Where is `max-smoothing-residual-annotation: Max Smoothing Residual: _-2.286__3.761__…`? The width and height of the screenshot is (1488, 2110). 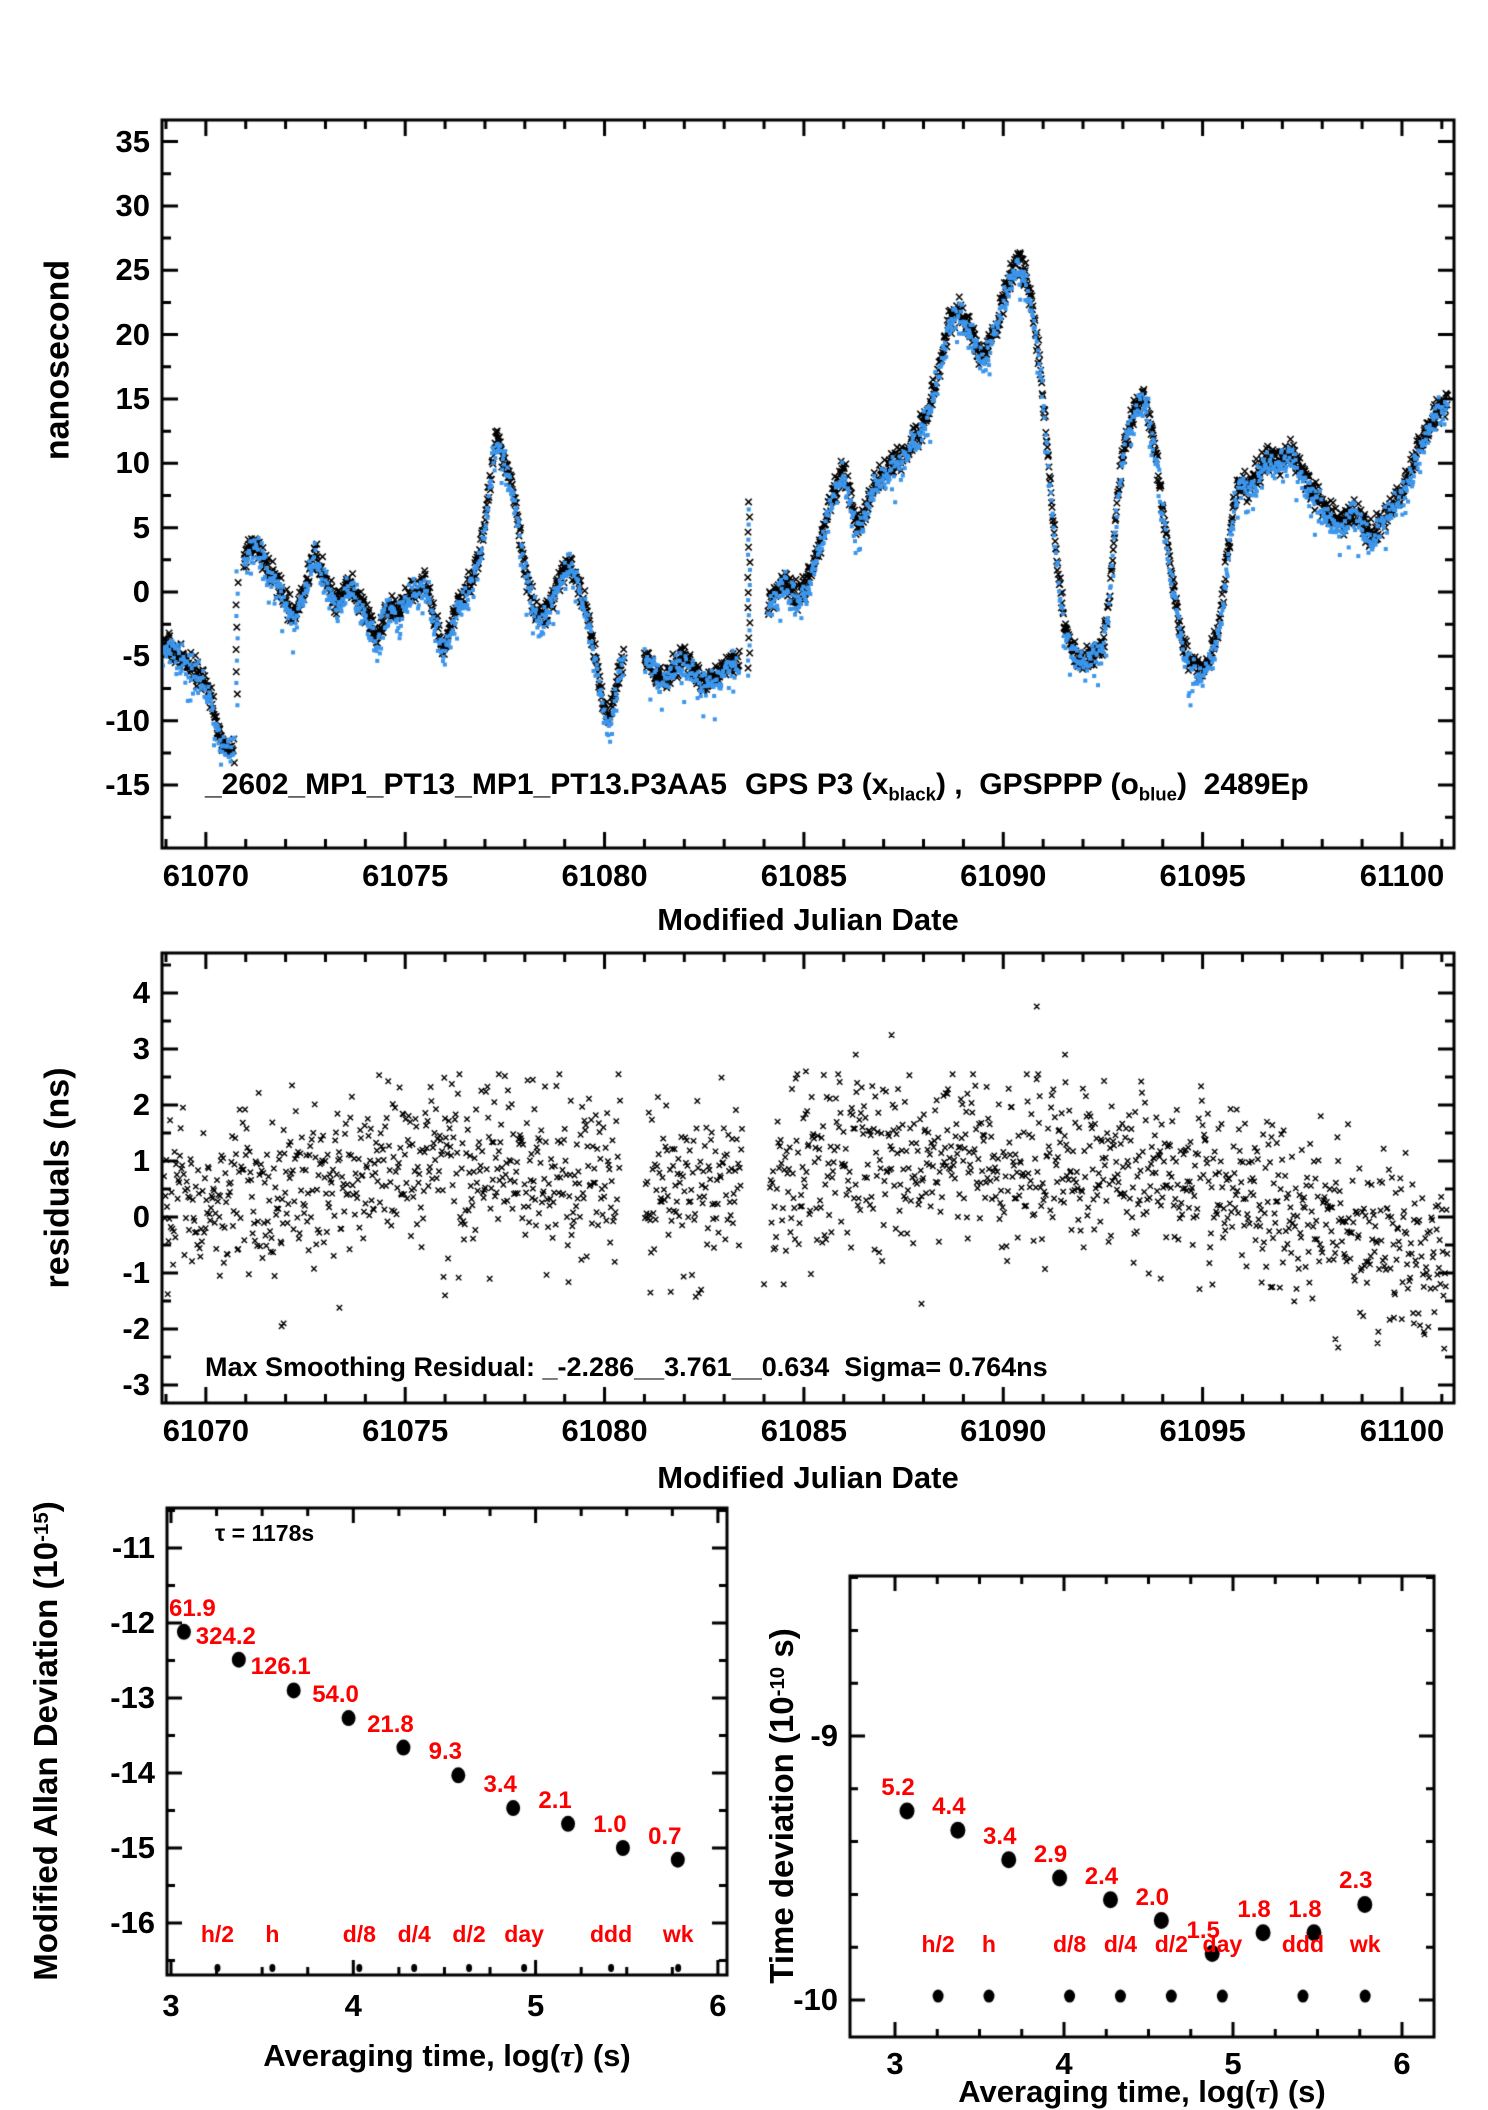
max-smoothing-residual-annotation: Max Smoothing Residual: _-2.286__3.761__… is located at coordinates (626, 1367).